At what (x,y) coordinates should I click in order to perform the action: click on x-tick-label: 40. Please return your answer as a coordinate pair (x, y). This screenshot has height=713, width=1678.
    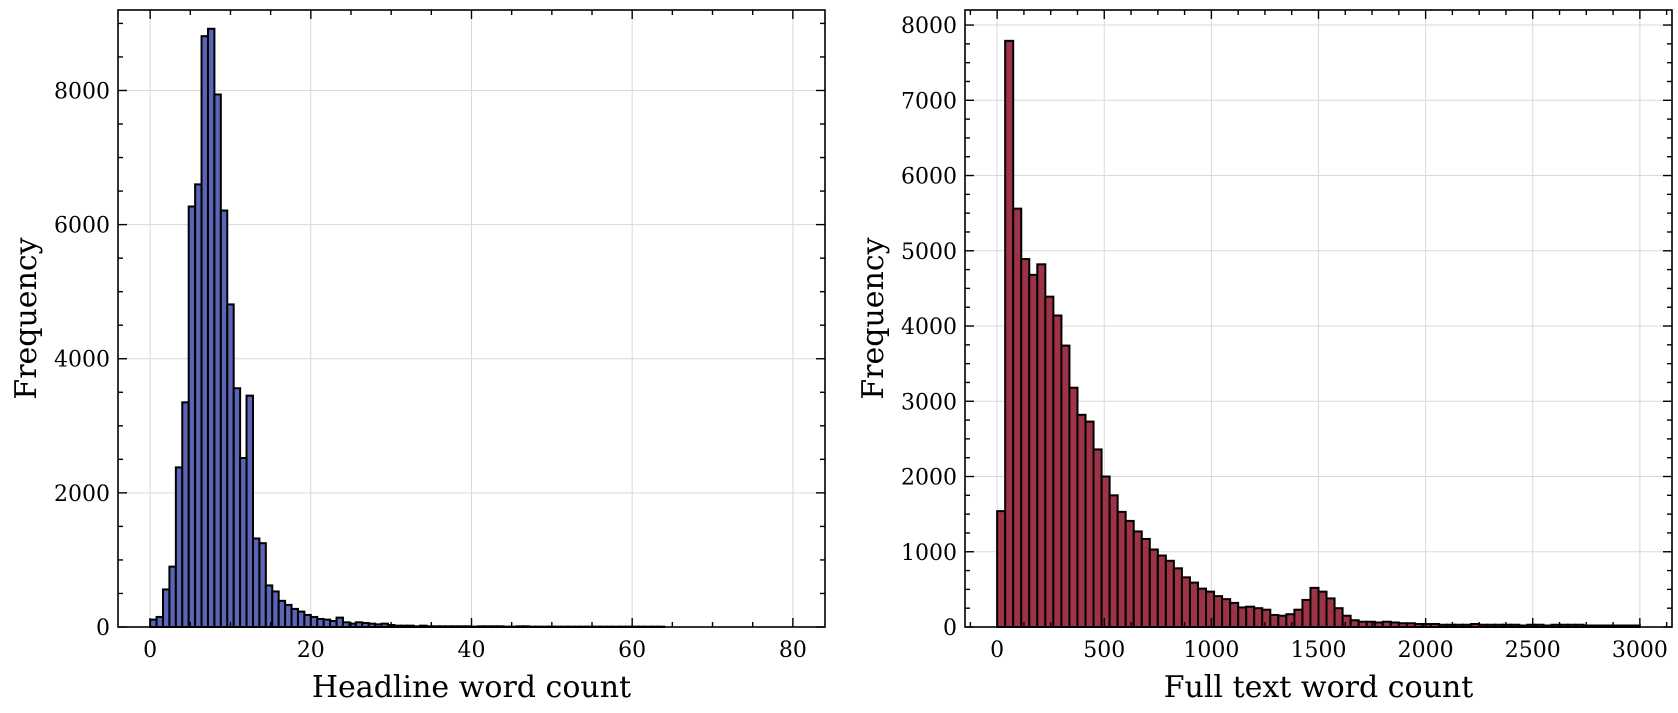
    Looking at the image, I should click on (472, 650).